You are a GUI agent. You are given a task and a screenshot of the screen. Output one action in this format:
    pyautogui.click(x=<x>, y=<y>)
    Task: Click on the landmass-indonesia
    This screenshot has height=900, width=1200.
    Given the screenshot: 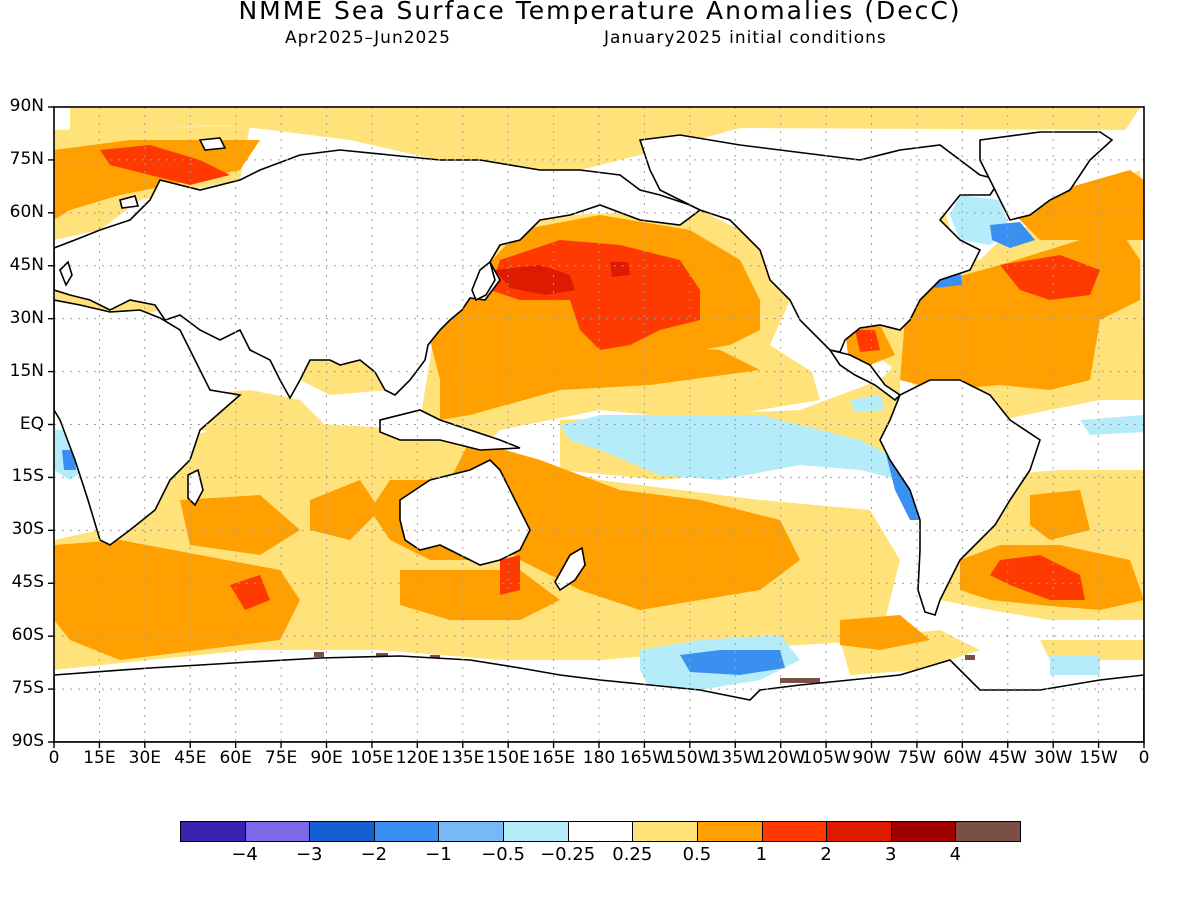 What is the action you would take?
    pyautogui.click(x=450, y=430)
    